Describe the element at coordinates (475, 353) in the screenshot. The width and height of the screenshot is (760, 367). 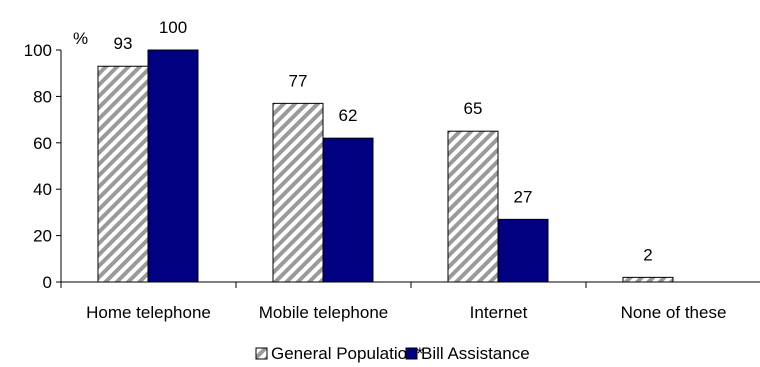
I see `legend-label-bill-assistance: Bill Assistance` at that location.